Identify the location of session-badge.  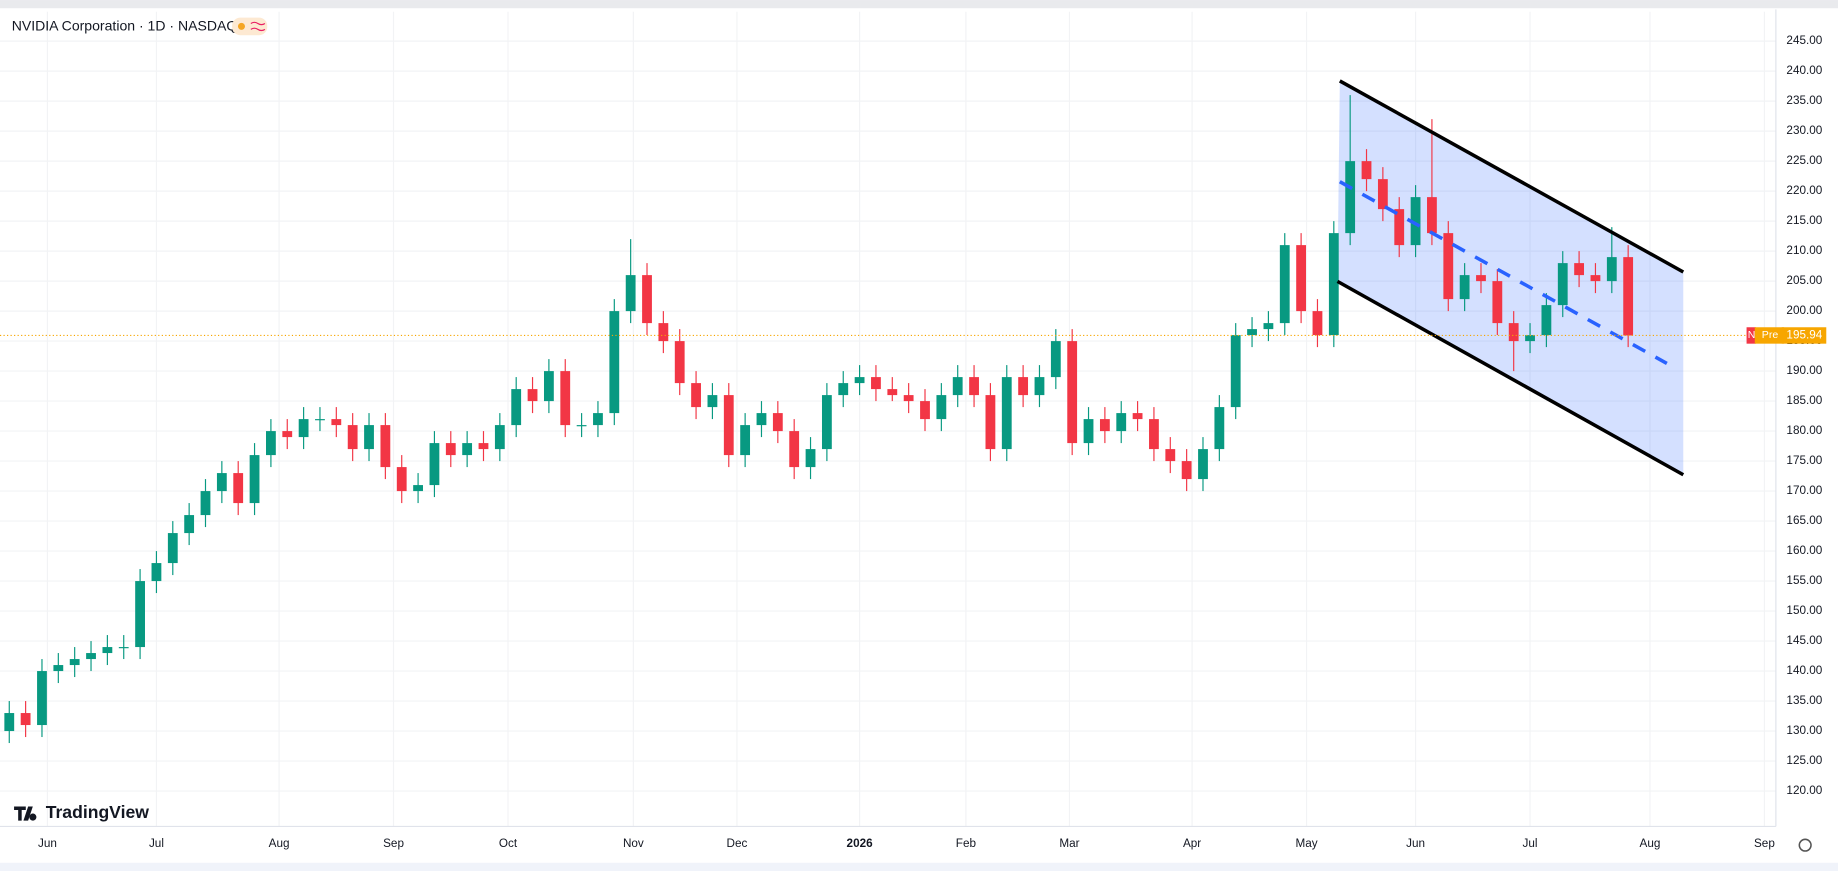
(250, 26).